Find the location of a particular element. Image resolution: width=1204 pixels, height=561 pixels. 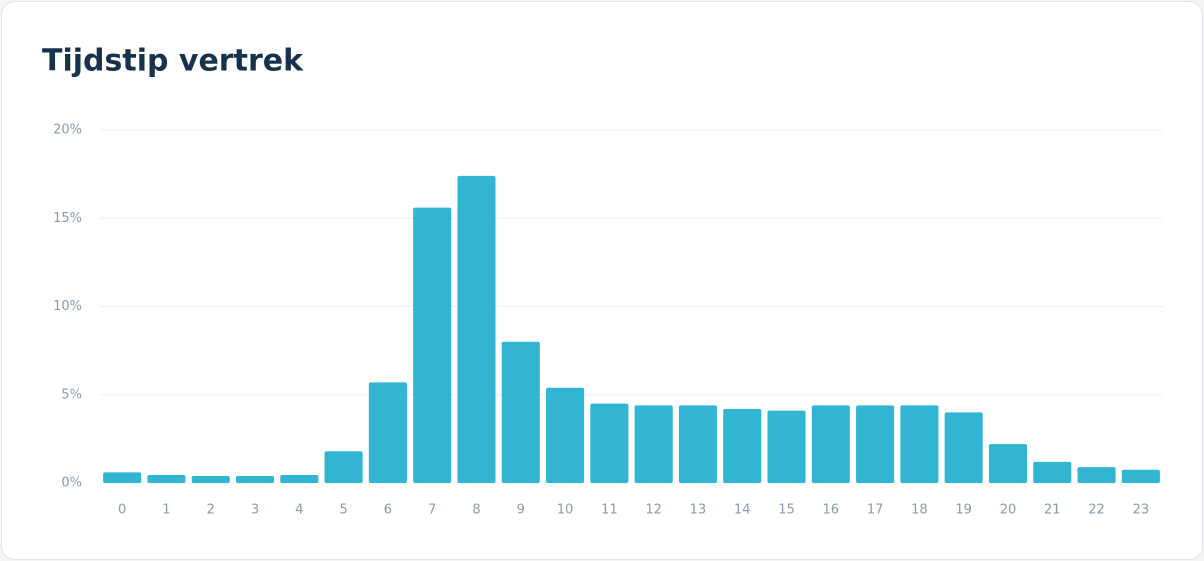

x-tick-label: 19 is located at coordinates (963, 510).